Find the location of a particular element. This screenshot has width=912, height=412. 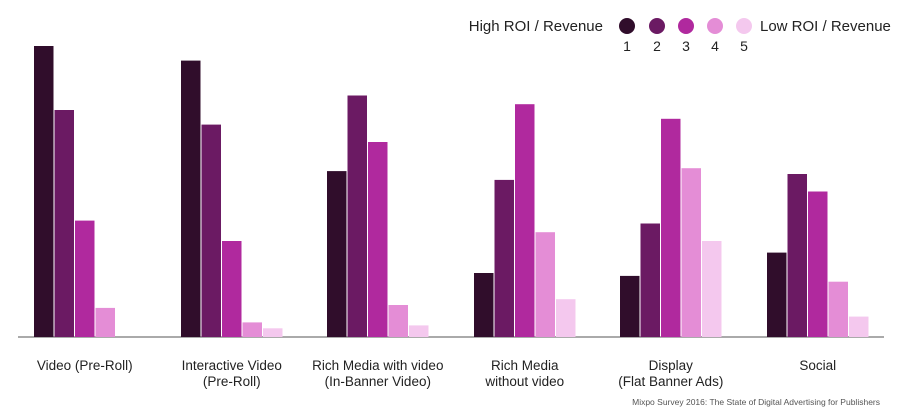

legend-number-2: 2 is located at coordinates (657, 46).